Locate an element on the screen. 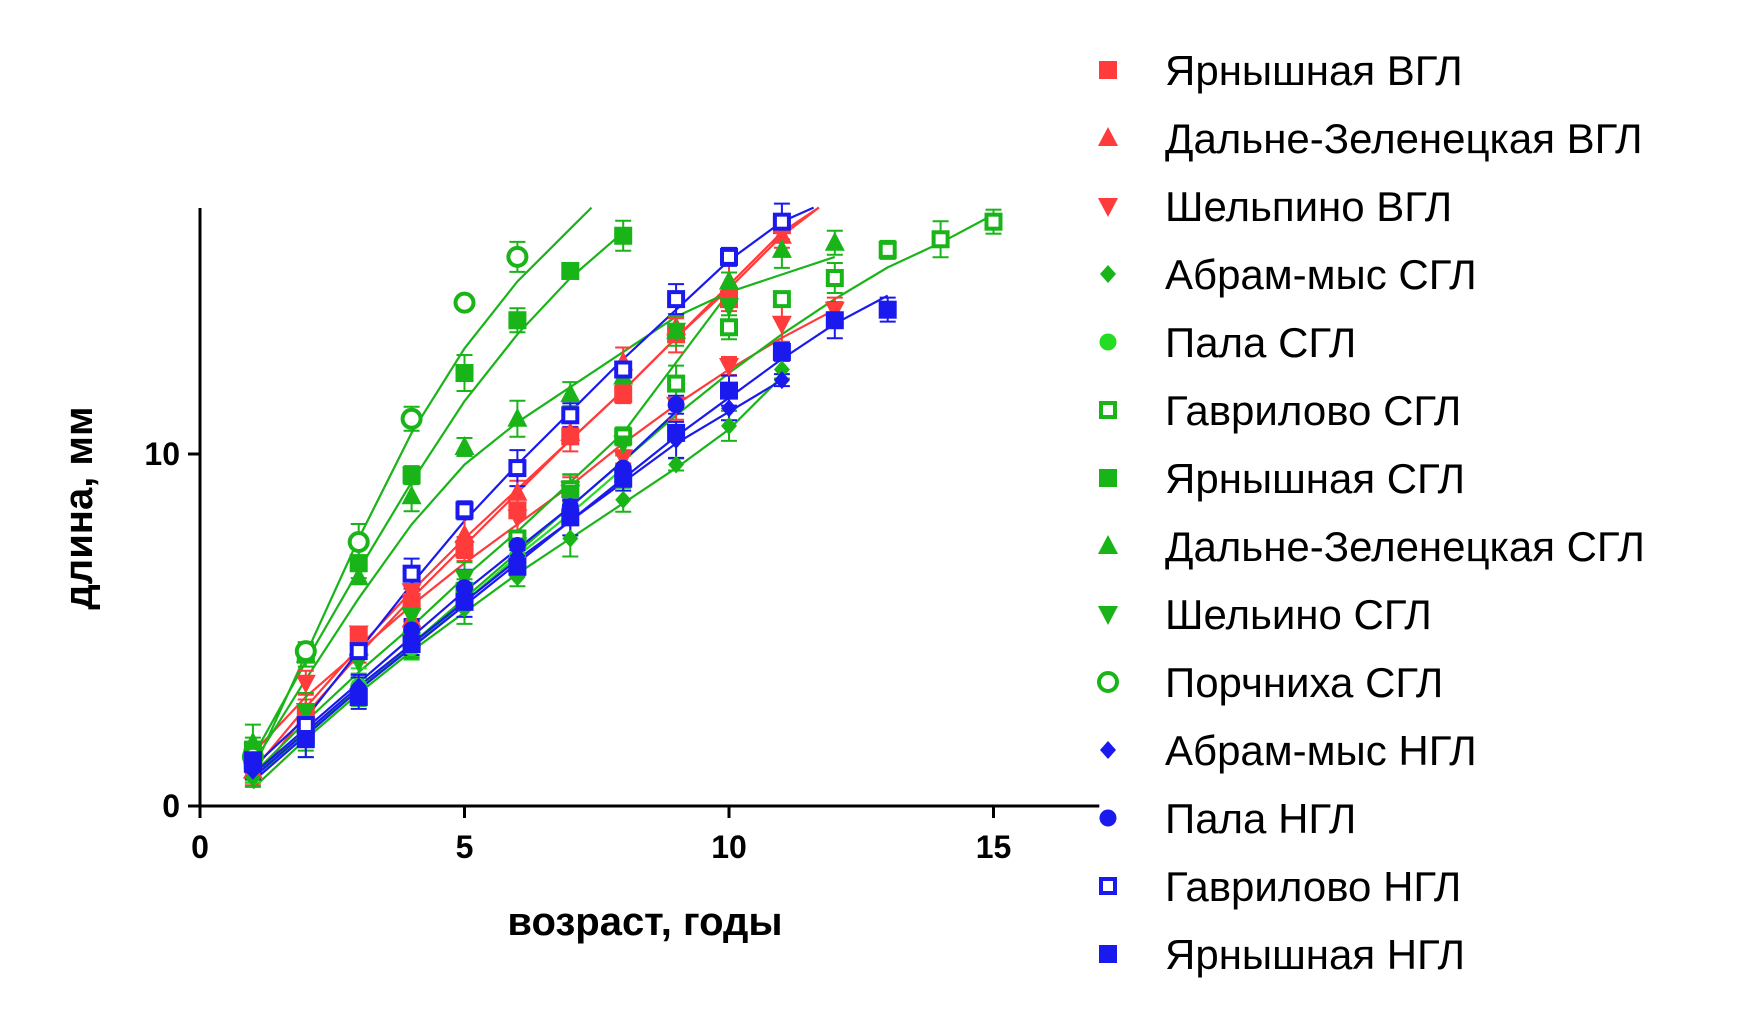 This screenshot has width=1754, height=1019. legend-label-11: Пала НГЛ is located at coordinates (1260, 818).